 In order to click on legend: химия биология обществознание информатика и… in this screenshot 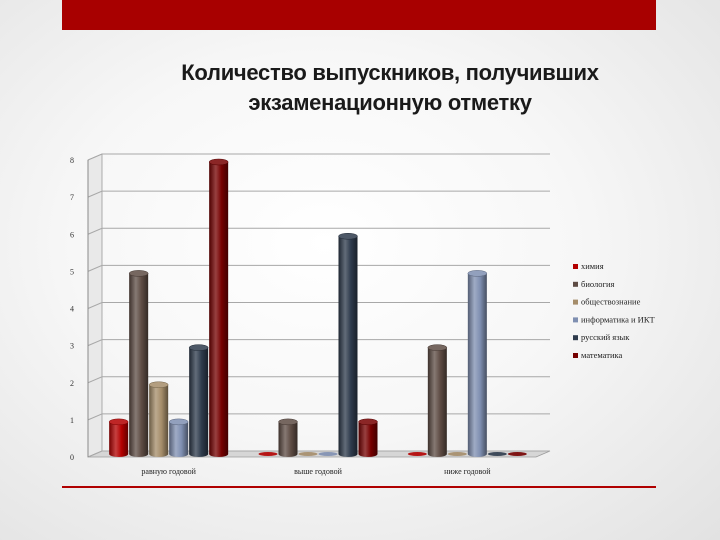, I will do `click(614, 310)`.